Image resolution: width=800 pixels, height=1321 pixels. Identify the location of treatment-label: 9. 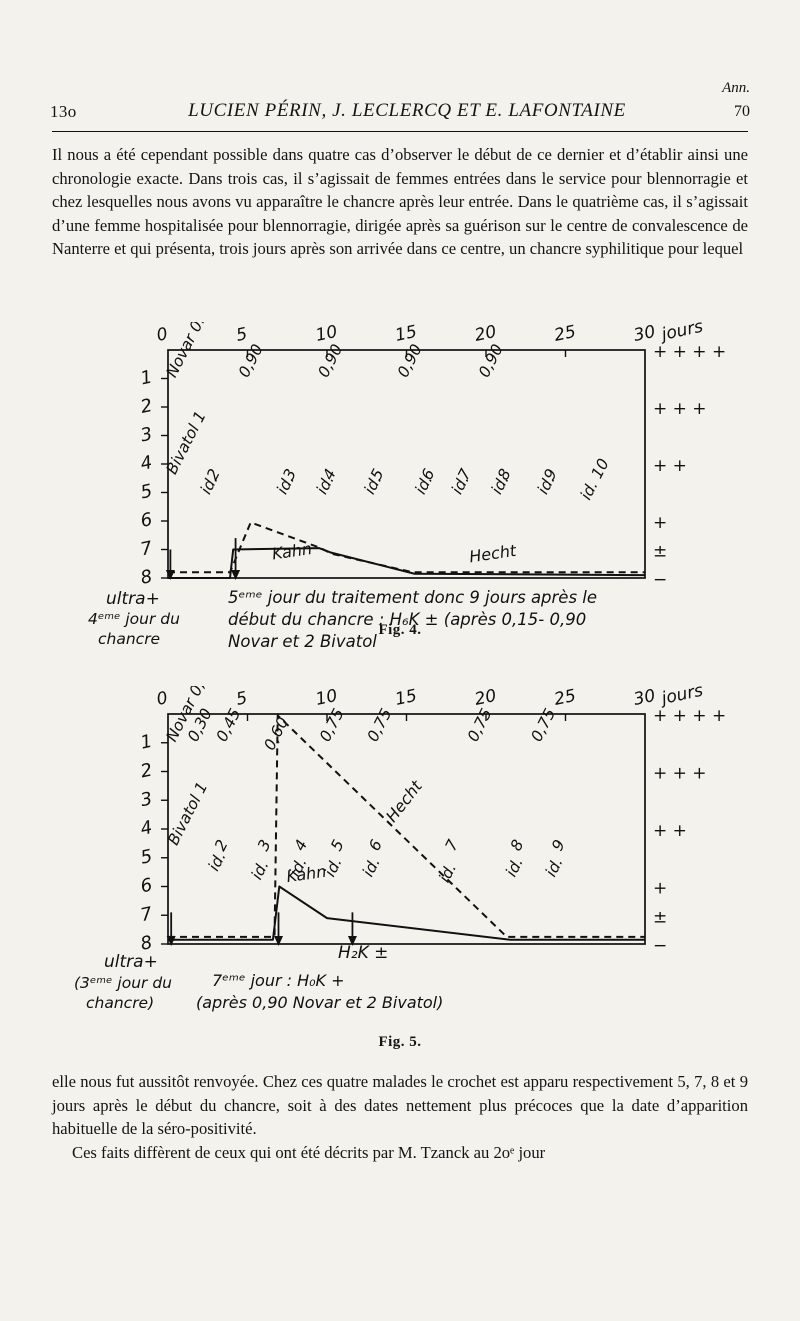
(558, 845).